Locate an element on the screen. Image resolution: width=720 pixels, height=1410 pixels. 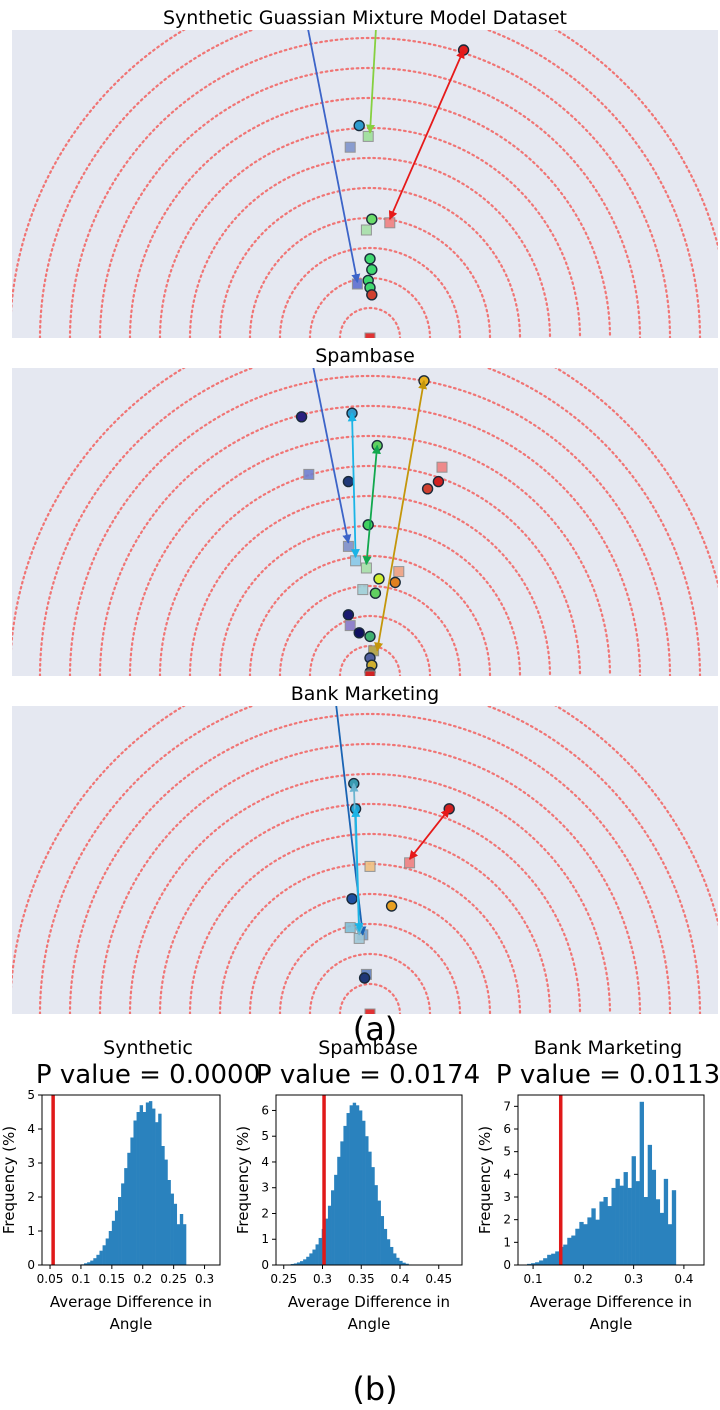
x-tick-label: 0.3 is located at coordinates (633, 1279).